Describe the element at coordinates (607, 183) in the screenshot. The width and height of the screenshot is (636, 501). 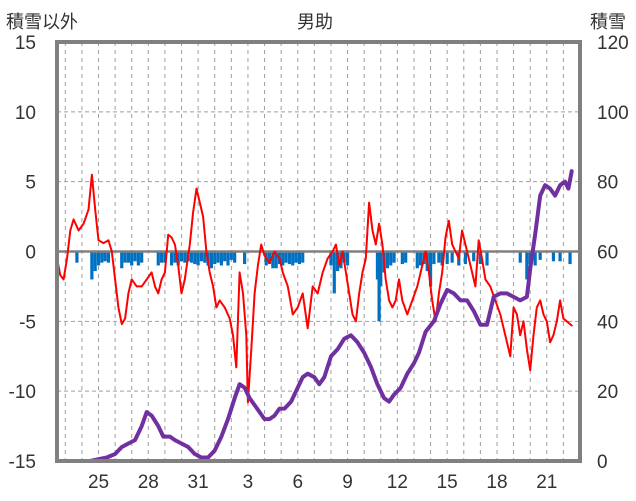
I see `right-tick-label: 80` at that location.